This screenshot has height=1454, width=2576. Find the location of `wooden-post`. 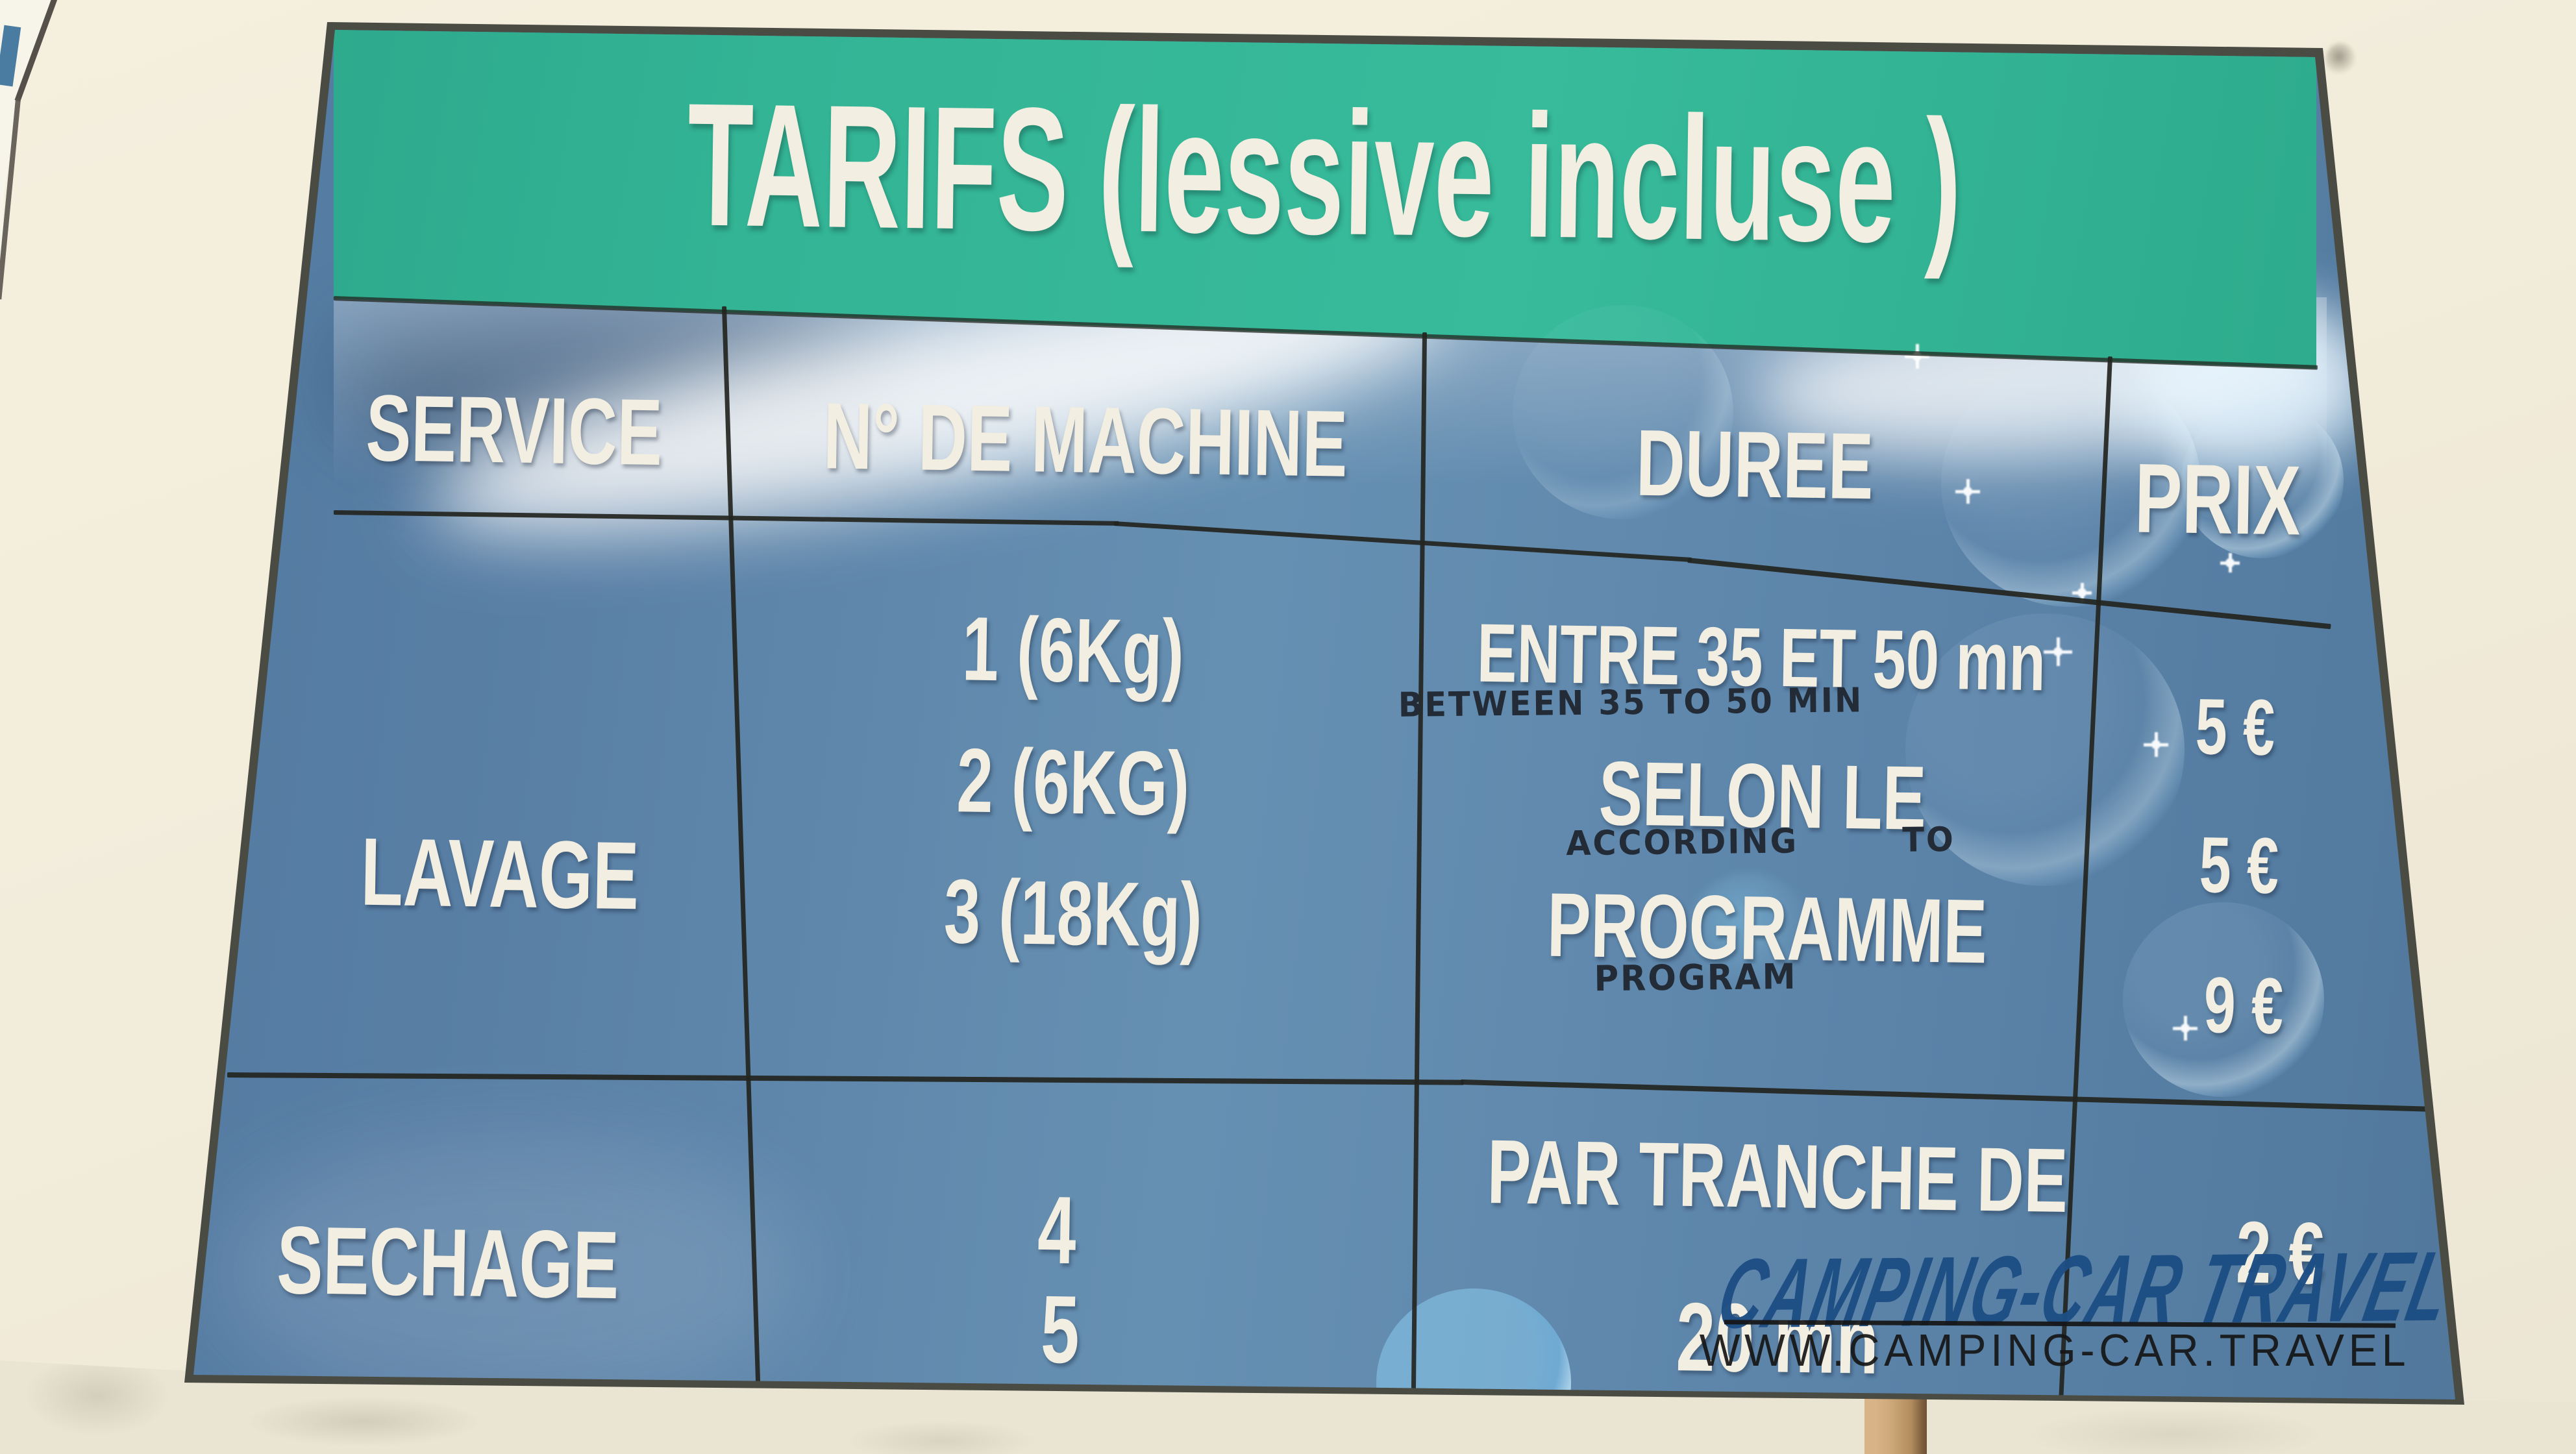

wooden-post is located at coordinates (1895, 1425).